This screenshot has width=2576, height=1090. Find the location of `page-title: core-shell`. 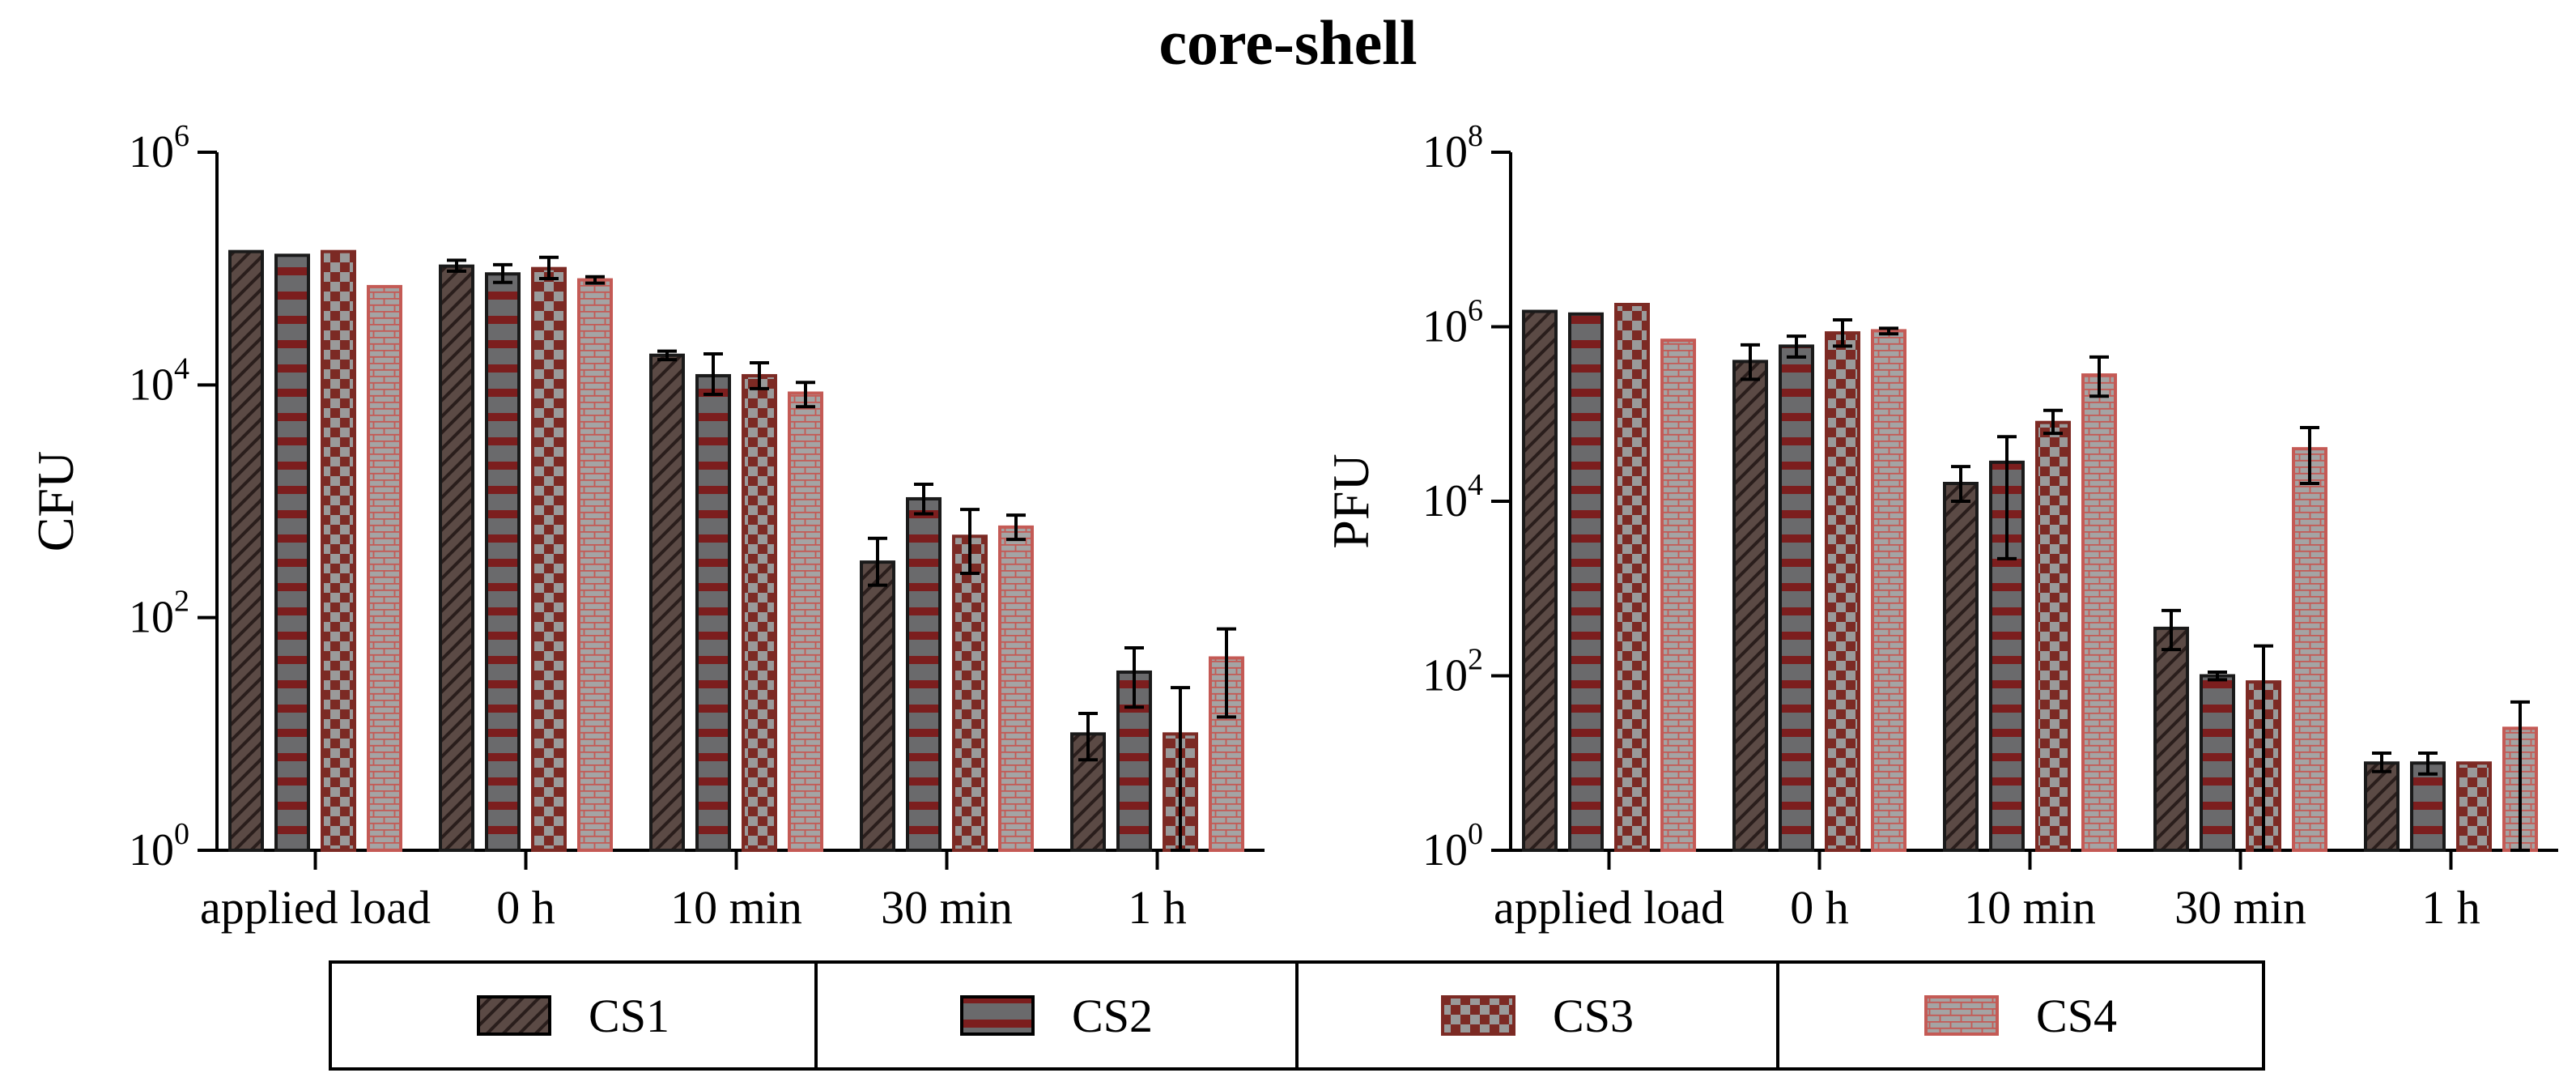

page-title: core-shell is located at coordinates (1288, 42).